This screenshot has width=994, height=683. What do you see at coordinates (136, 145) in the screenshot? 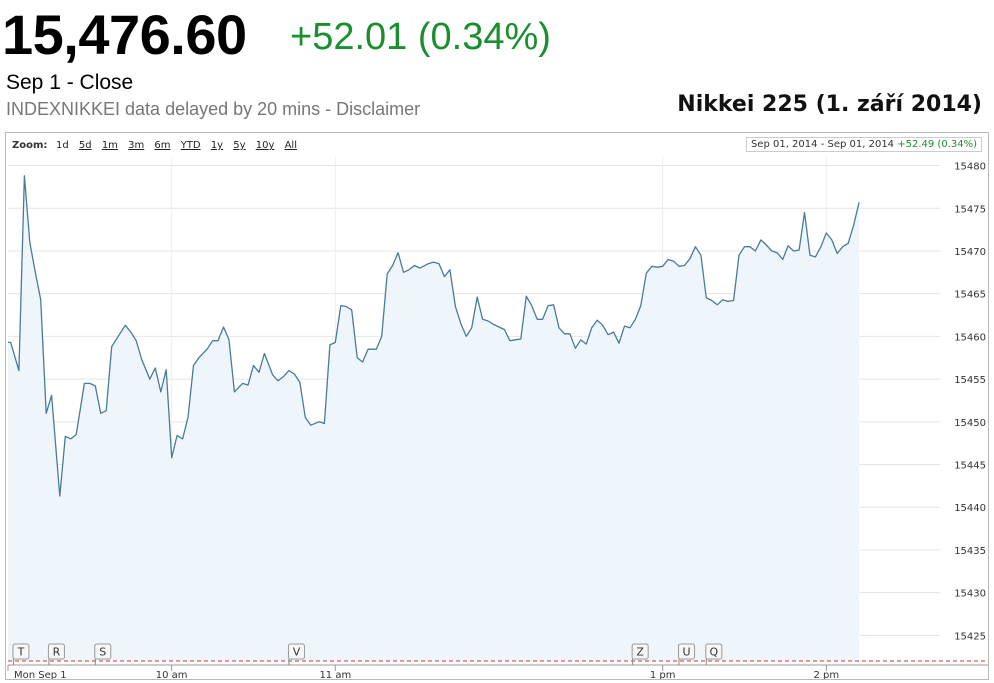
I see `zoom-3m: 3m` at bounding box center [136, 145].